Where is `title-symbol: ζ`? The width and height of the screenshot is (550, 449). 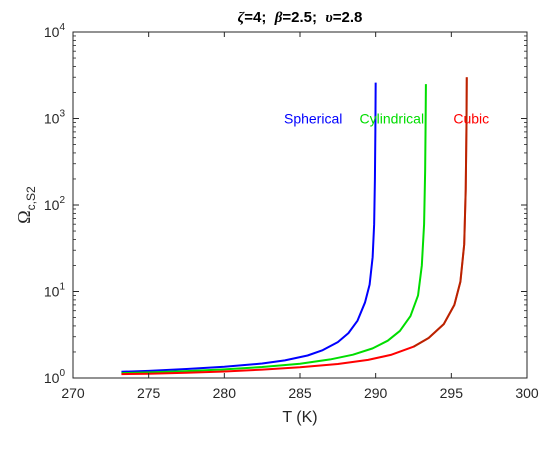 title-symbol: ζ is located at coordinates (242, 18).